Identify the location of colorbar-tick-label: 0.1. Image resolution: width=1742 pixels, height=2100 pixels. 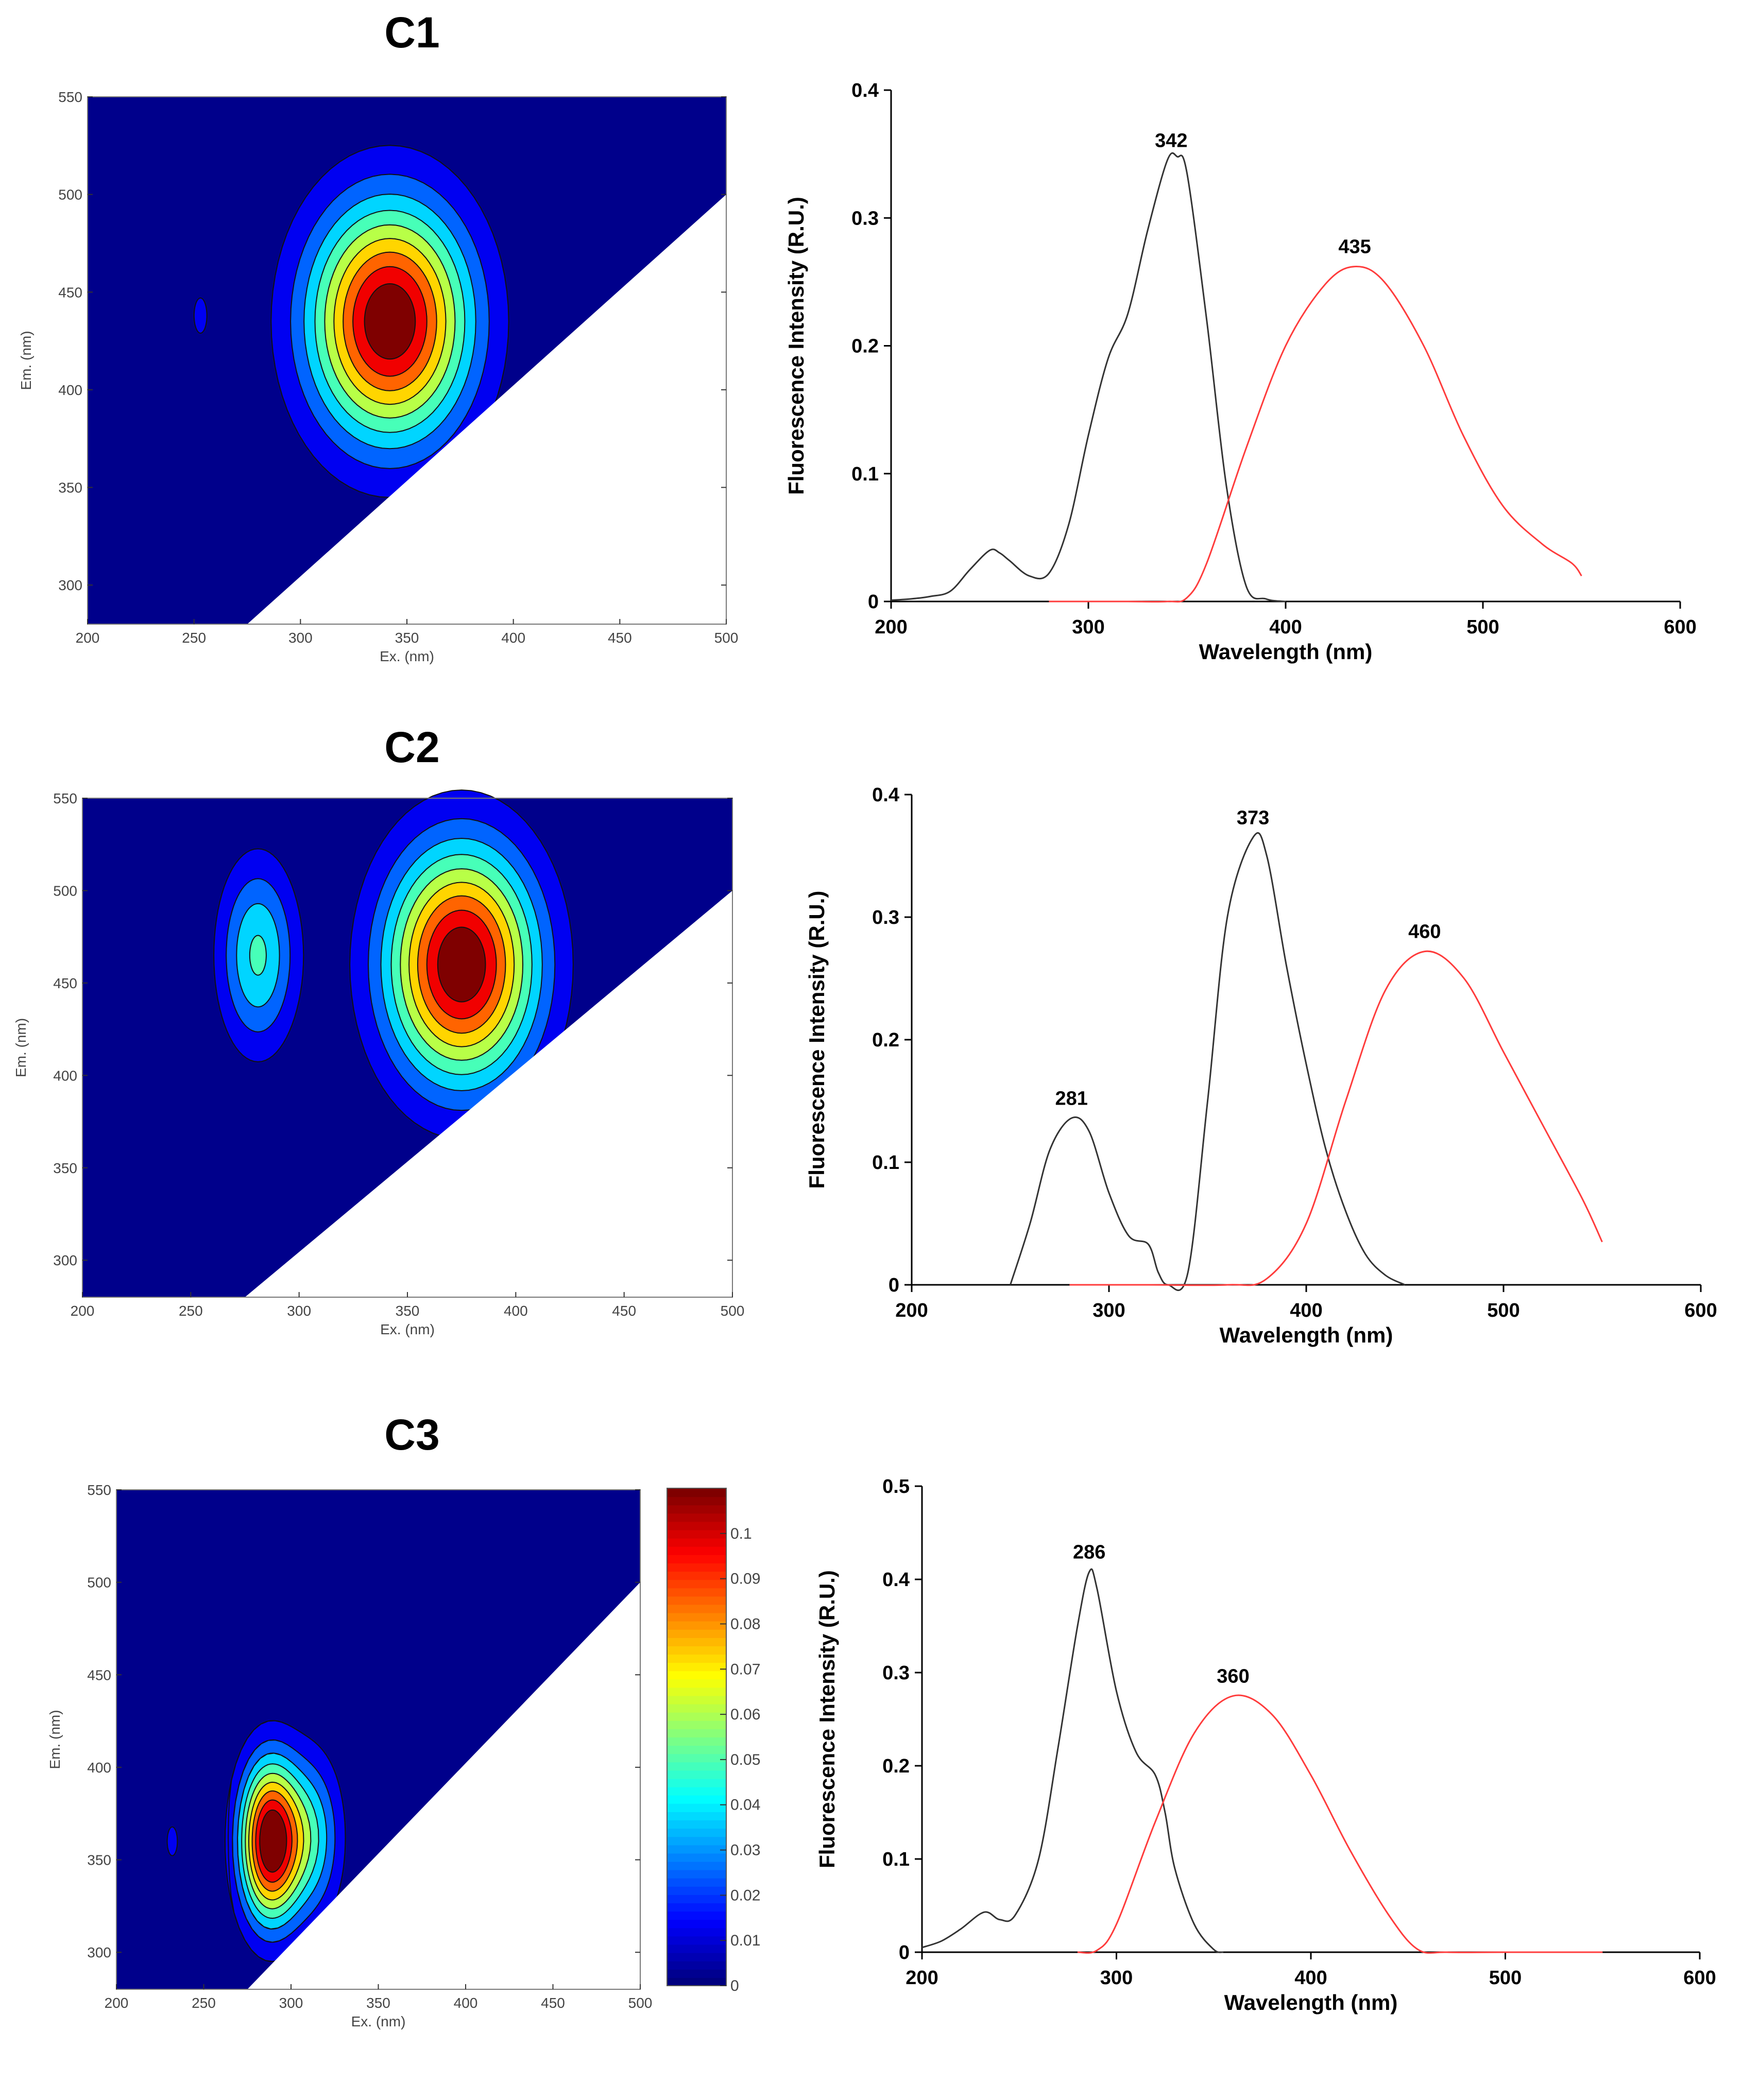
(741, 1533).